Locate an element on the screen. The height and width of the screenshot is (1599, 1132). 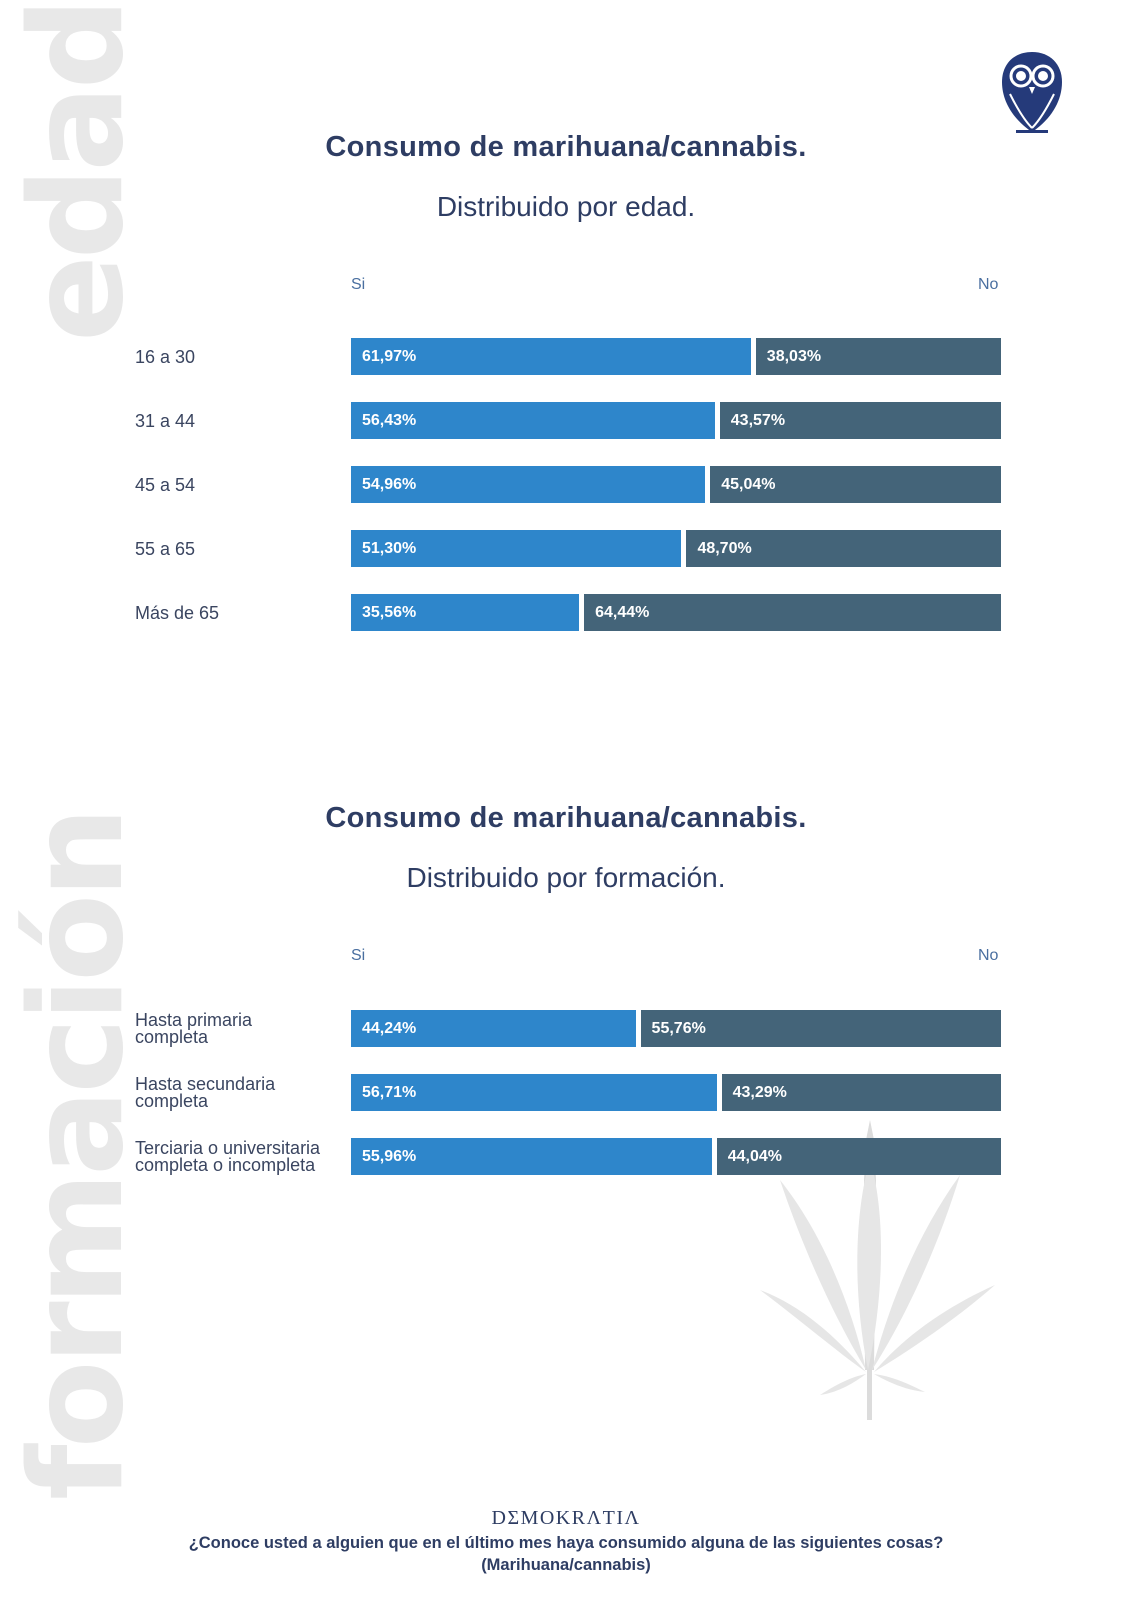
bar-row: 35,56% 64,44% is located at coordinates (676, 612).